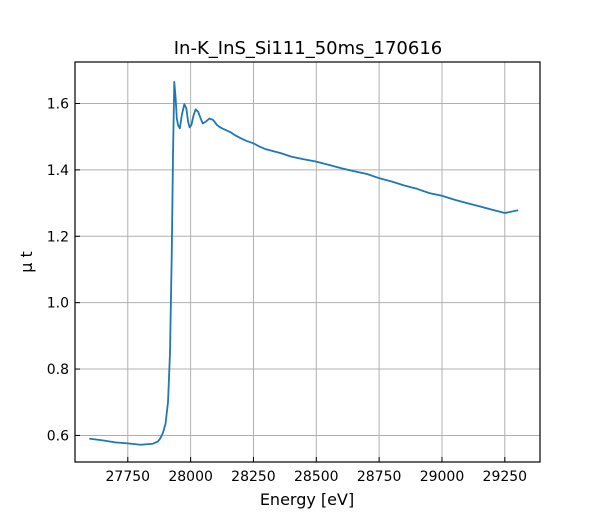 Image resolution: width=600 pixels, height=520 pixels. Describe the element at coordinates (505, 477) in the screenshot. I see `x-tick-label: 29250` at that location.